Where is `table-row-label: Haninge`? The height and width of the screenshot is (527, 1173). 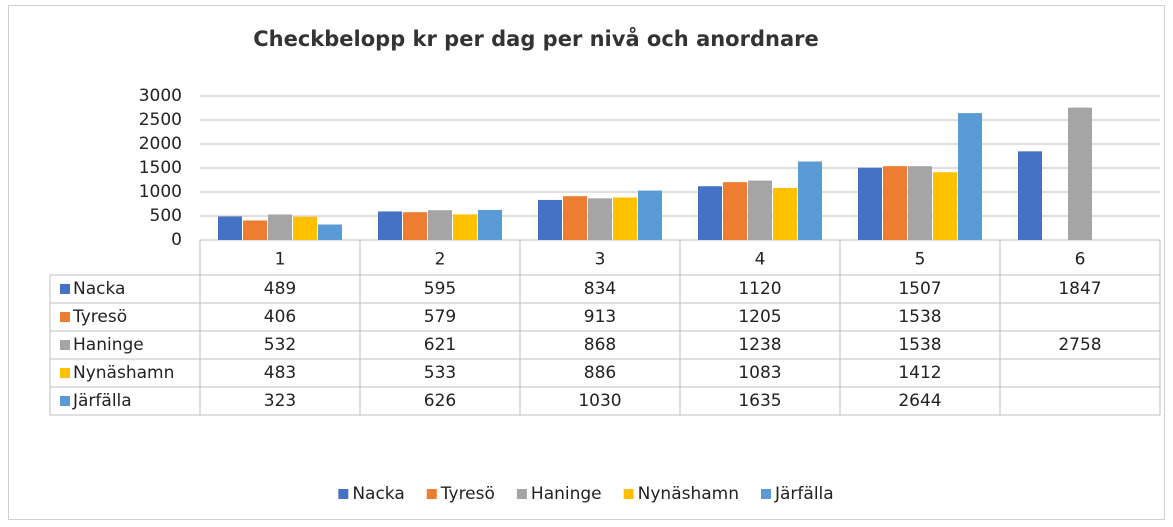
table-row-label: Haninge is located at coordinates (108, 345).